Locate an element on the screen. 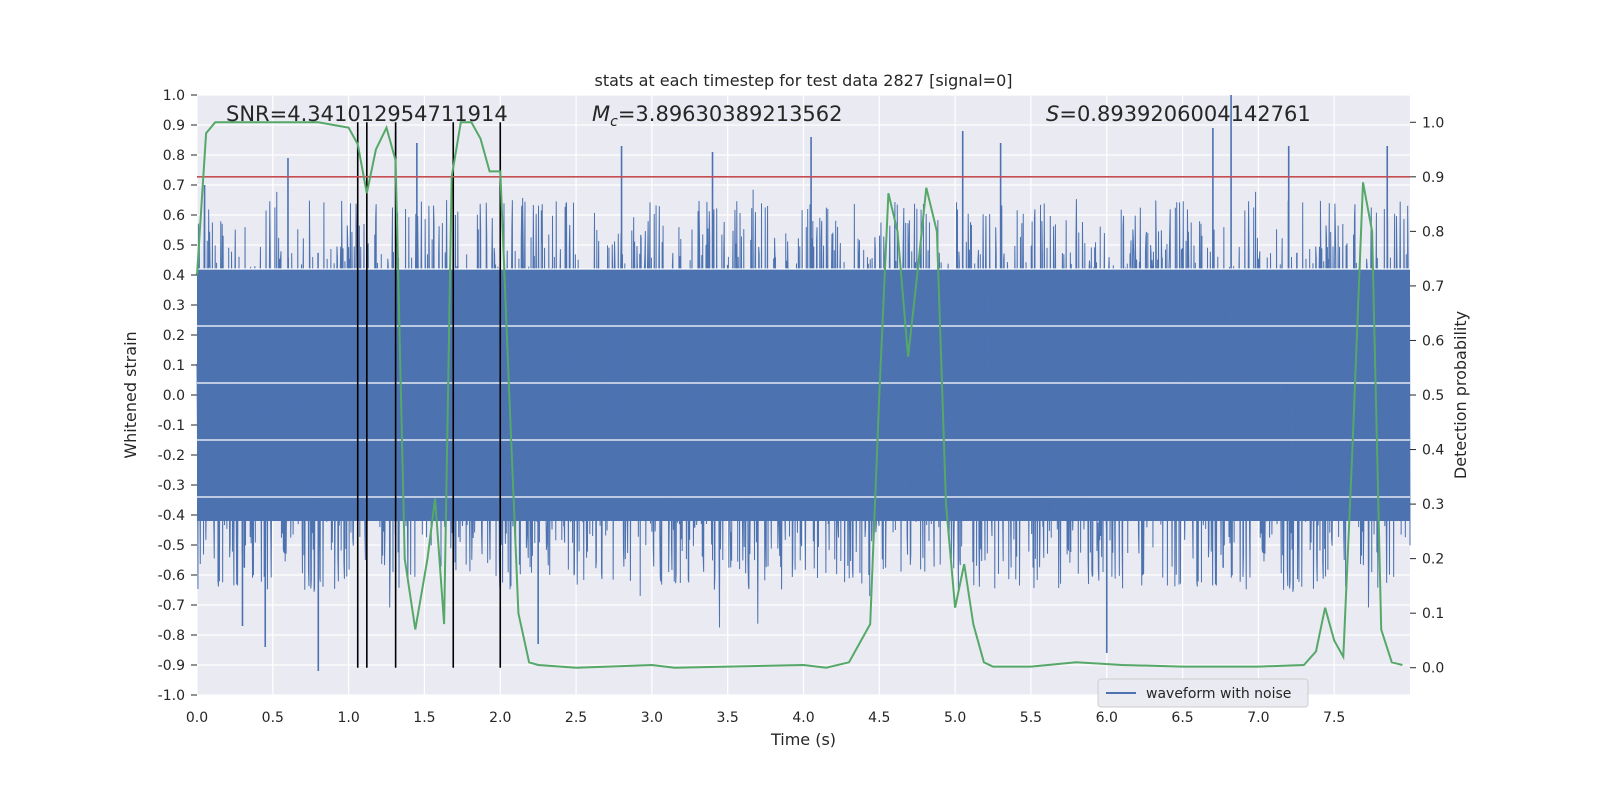 This screenshot has height=800, width=1600. y-axis-label: Whitened strain is located at coordinates (130, 394).